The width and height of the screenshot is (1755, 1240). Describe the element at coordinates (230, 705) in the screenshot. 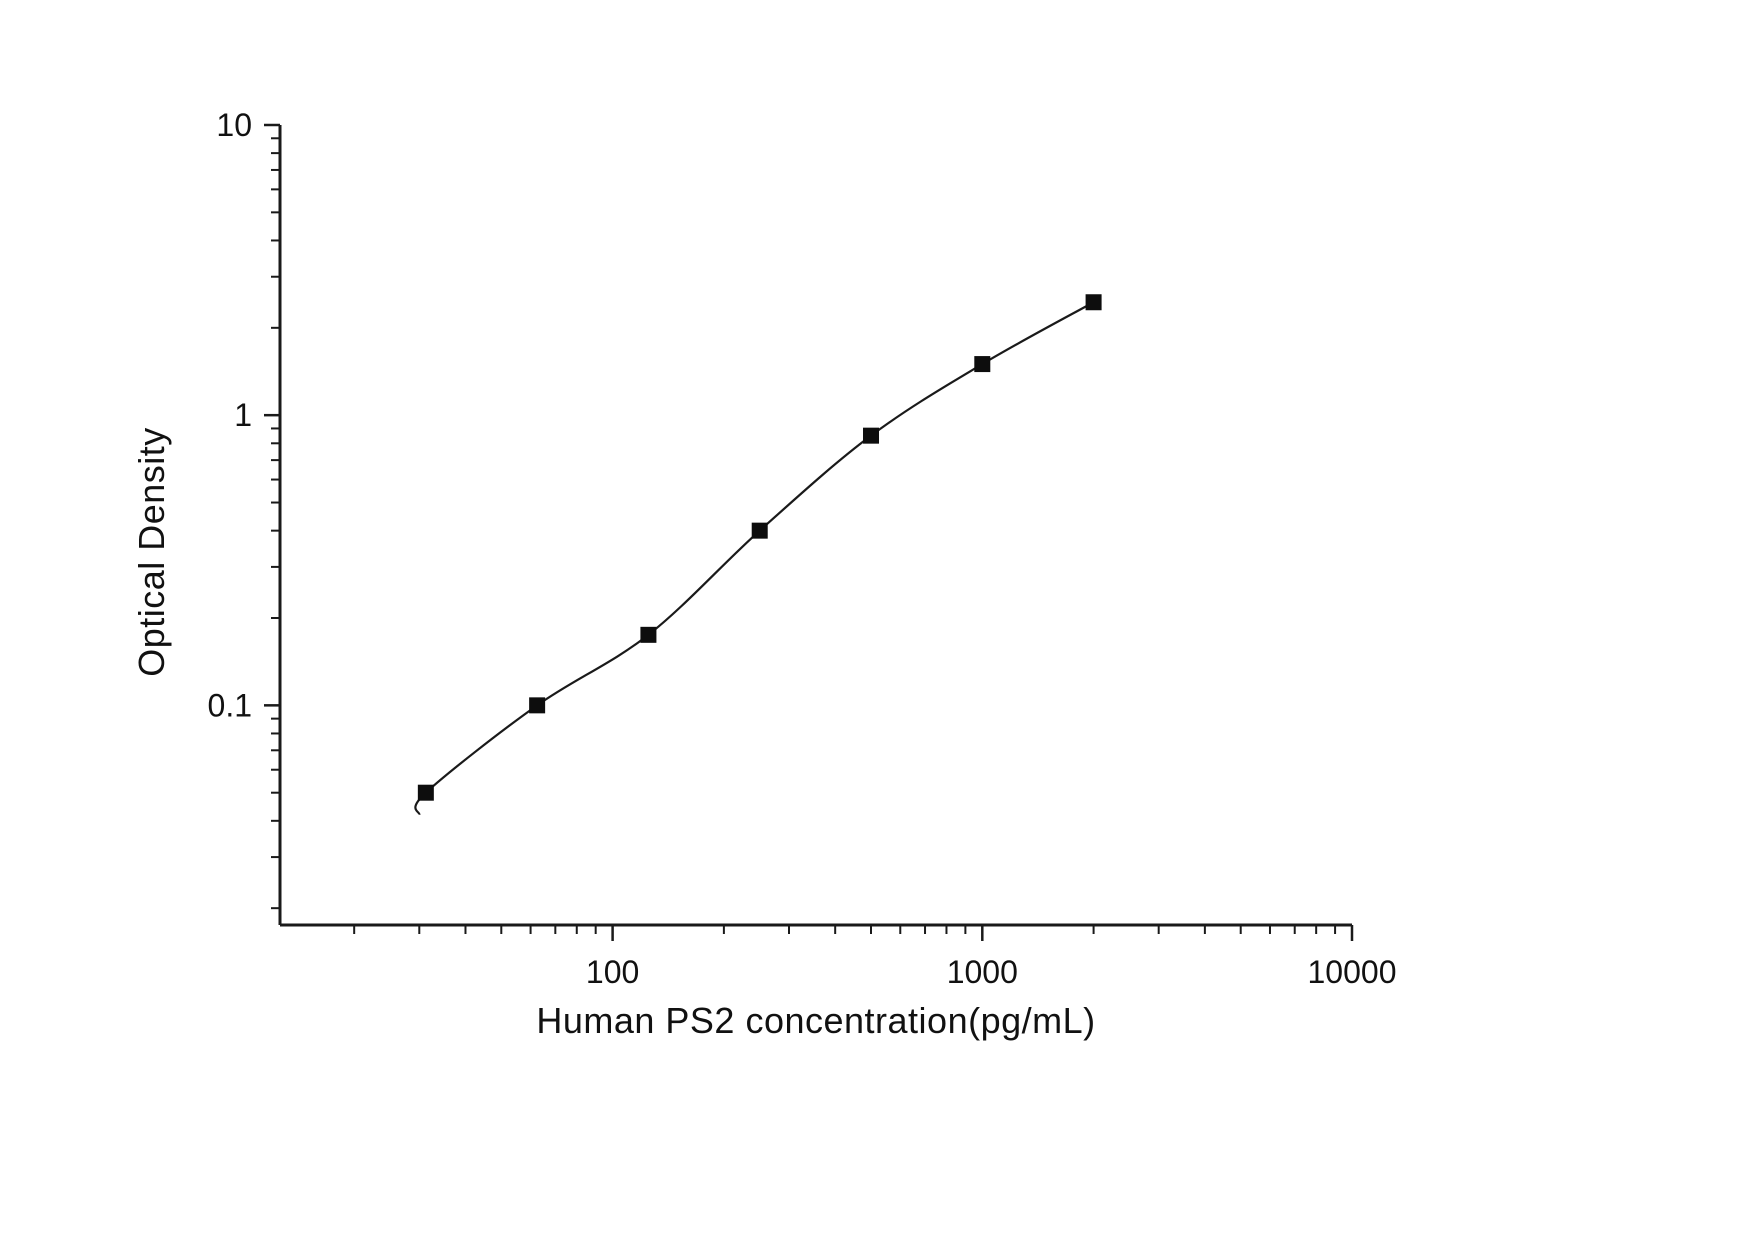

I see `y-tick-label: 0.1` at that location.